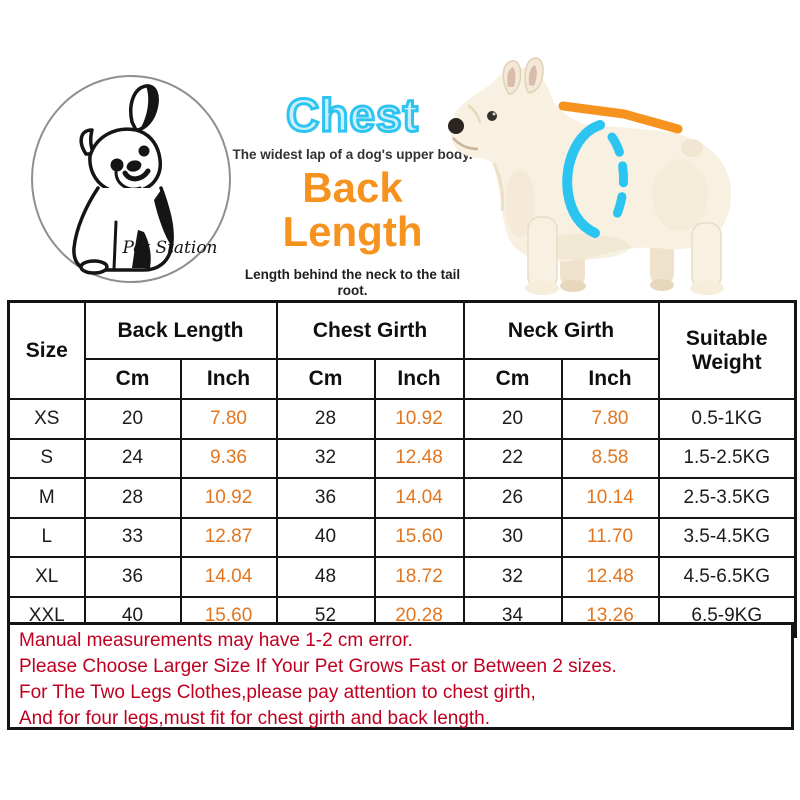 The height and width of the screenshot is (800, 800). I want to click on weight-value: 4.5-6.5KG, so click(727, 577).